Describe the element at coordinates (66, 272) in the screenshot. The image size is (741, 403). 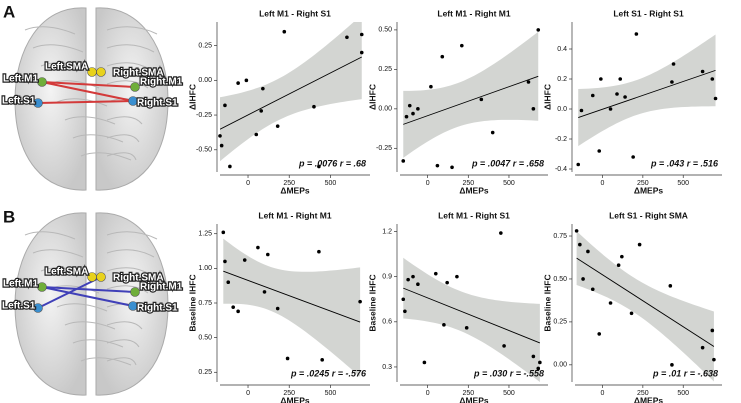
I see `node-label: Left.SMA` at that location.